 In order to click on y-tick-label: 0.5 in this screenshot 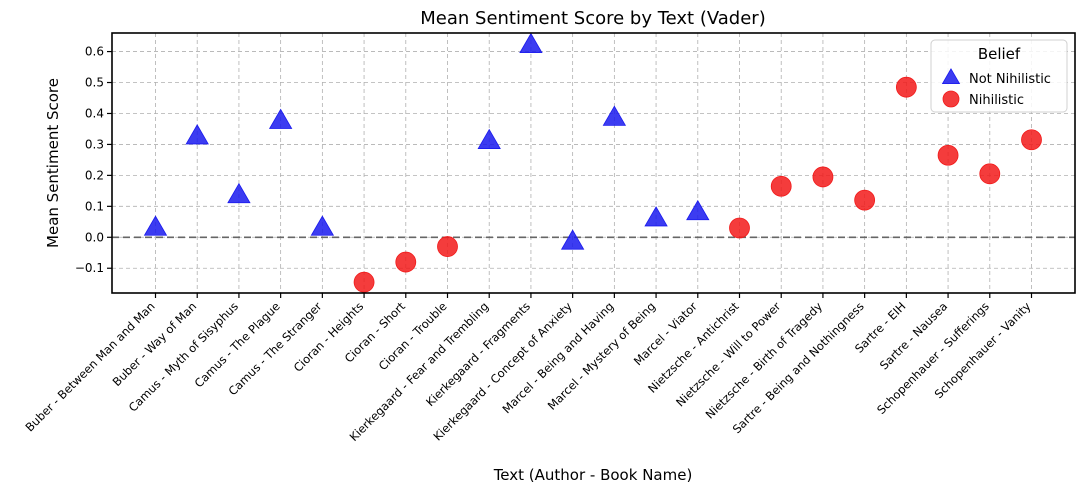, I will do `click(94, 83)`.